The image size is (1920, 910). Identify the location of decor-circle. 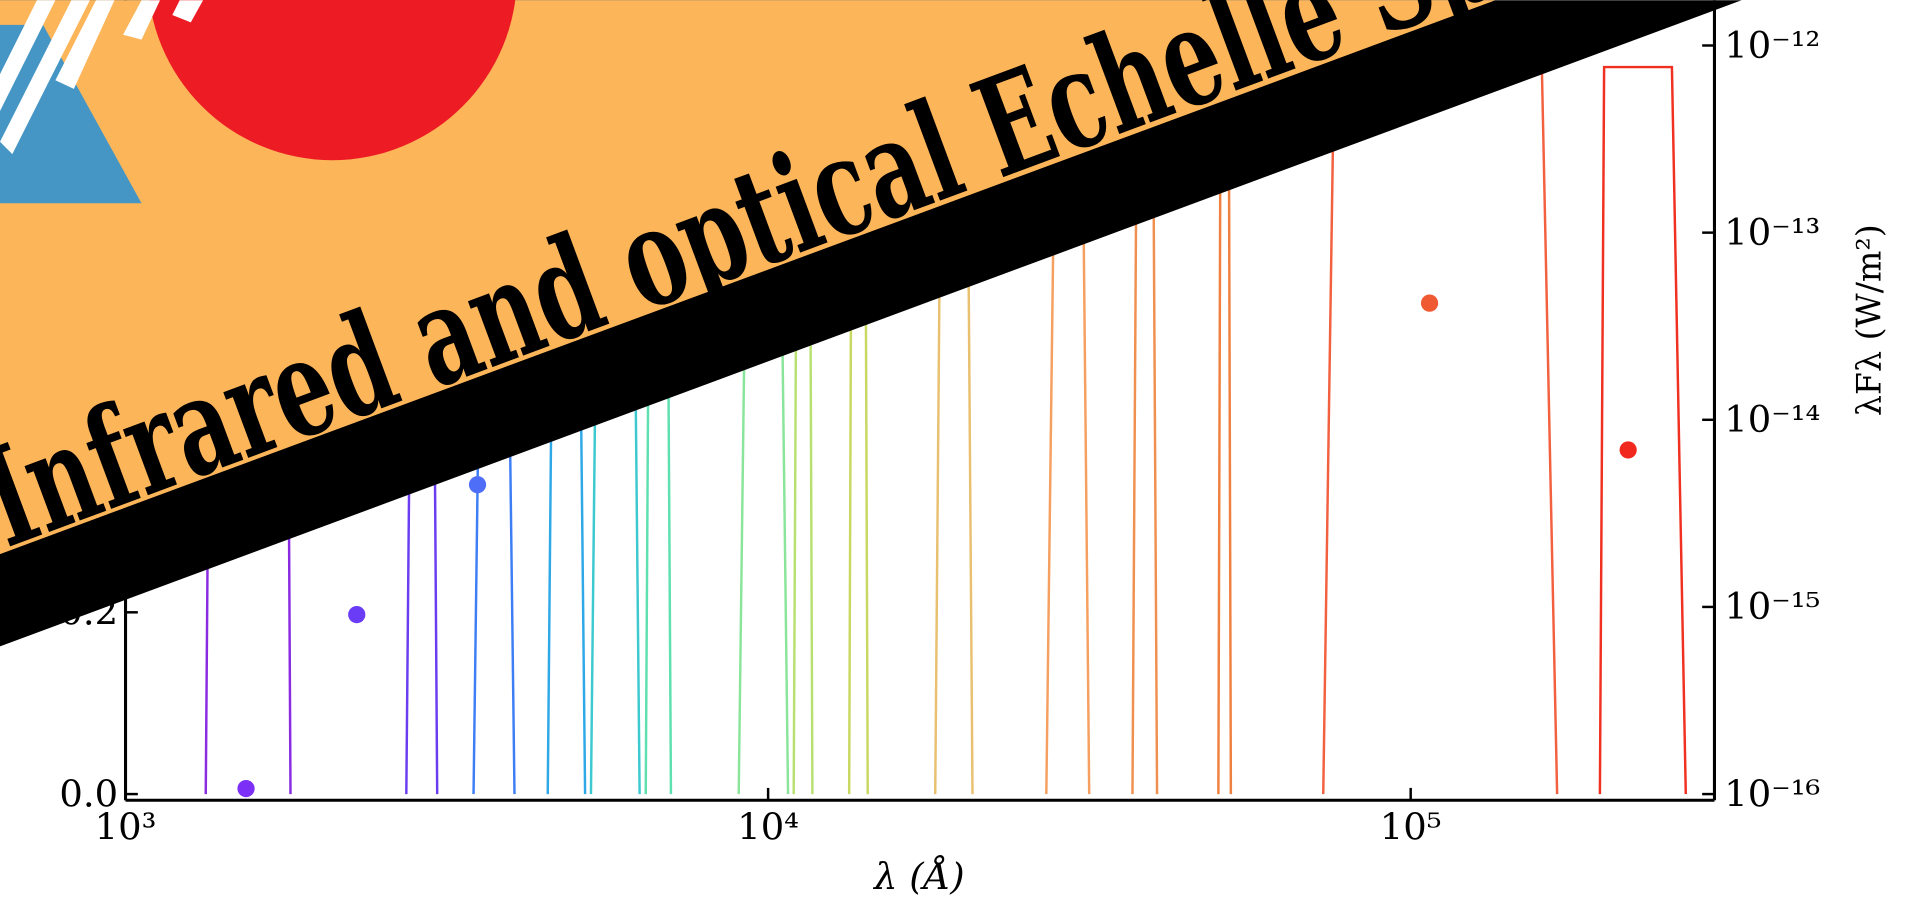
(332, 80).